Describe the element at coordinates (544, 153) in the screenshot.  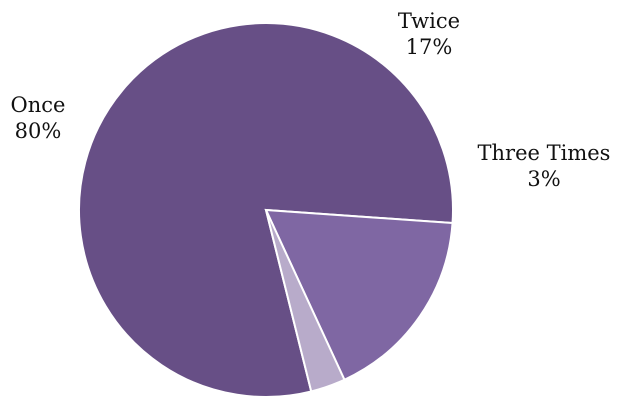
I see `pie-label-three-times: Three Times` at that location.